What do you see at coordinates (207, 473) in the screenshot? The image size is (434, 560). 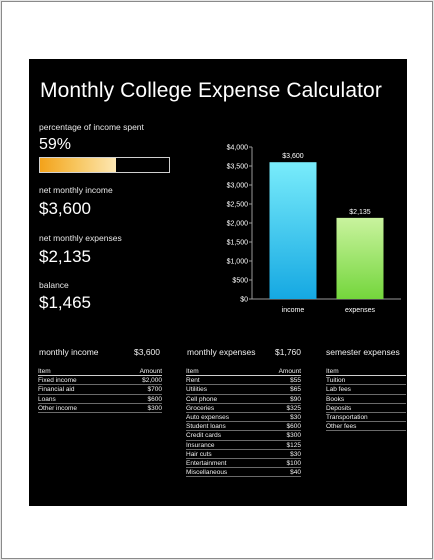 I see `row-item: Miscellaneous` at bounding box center [207, 473].